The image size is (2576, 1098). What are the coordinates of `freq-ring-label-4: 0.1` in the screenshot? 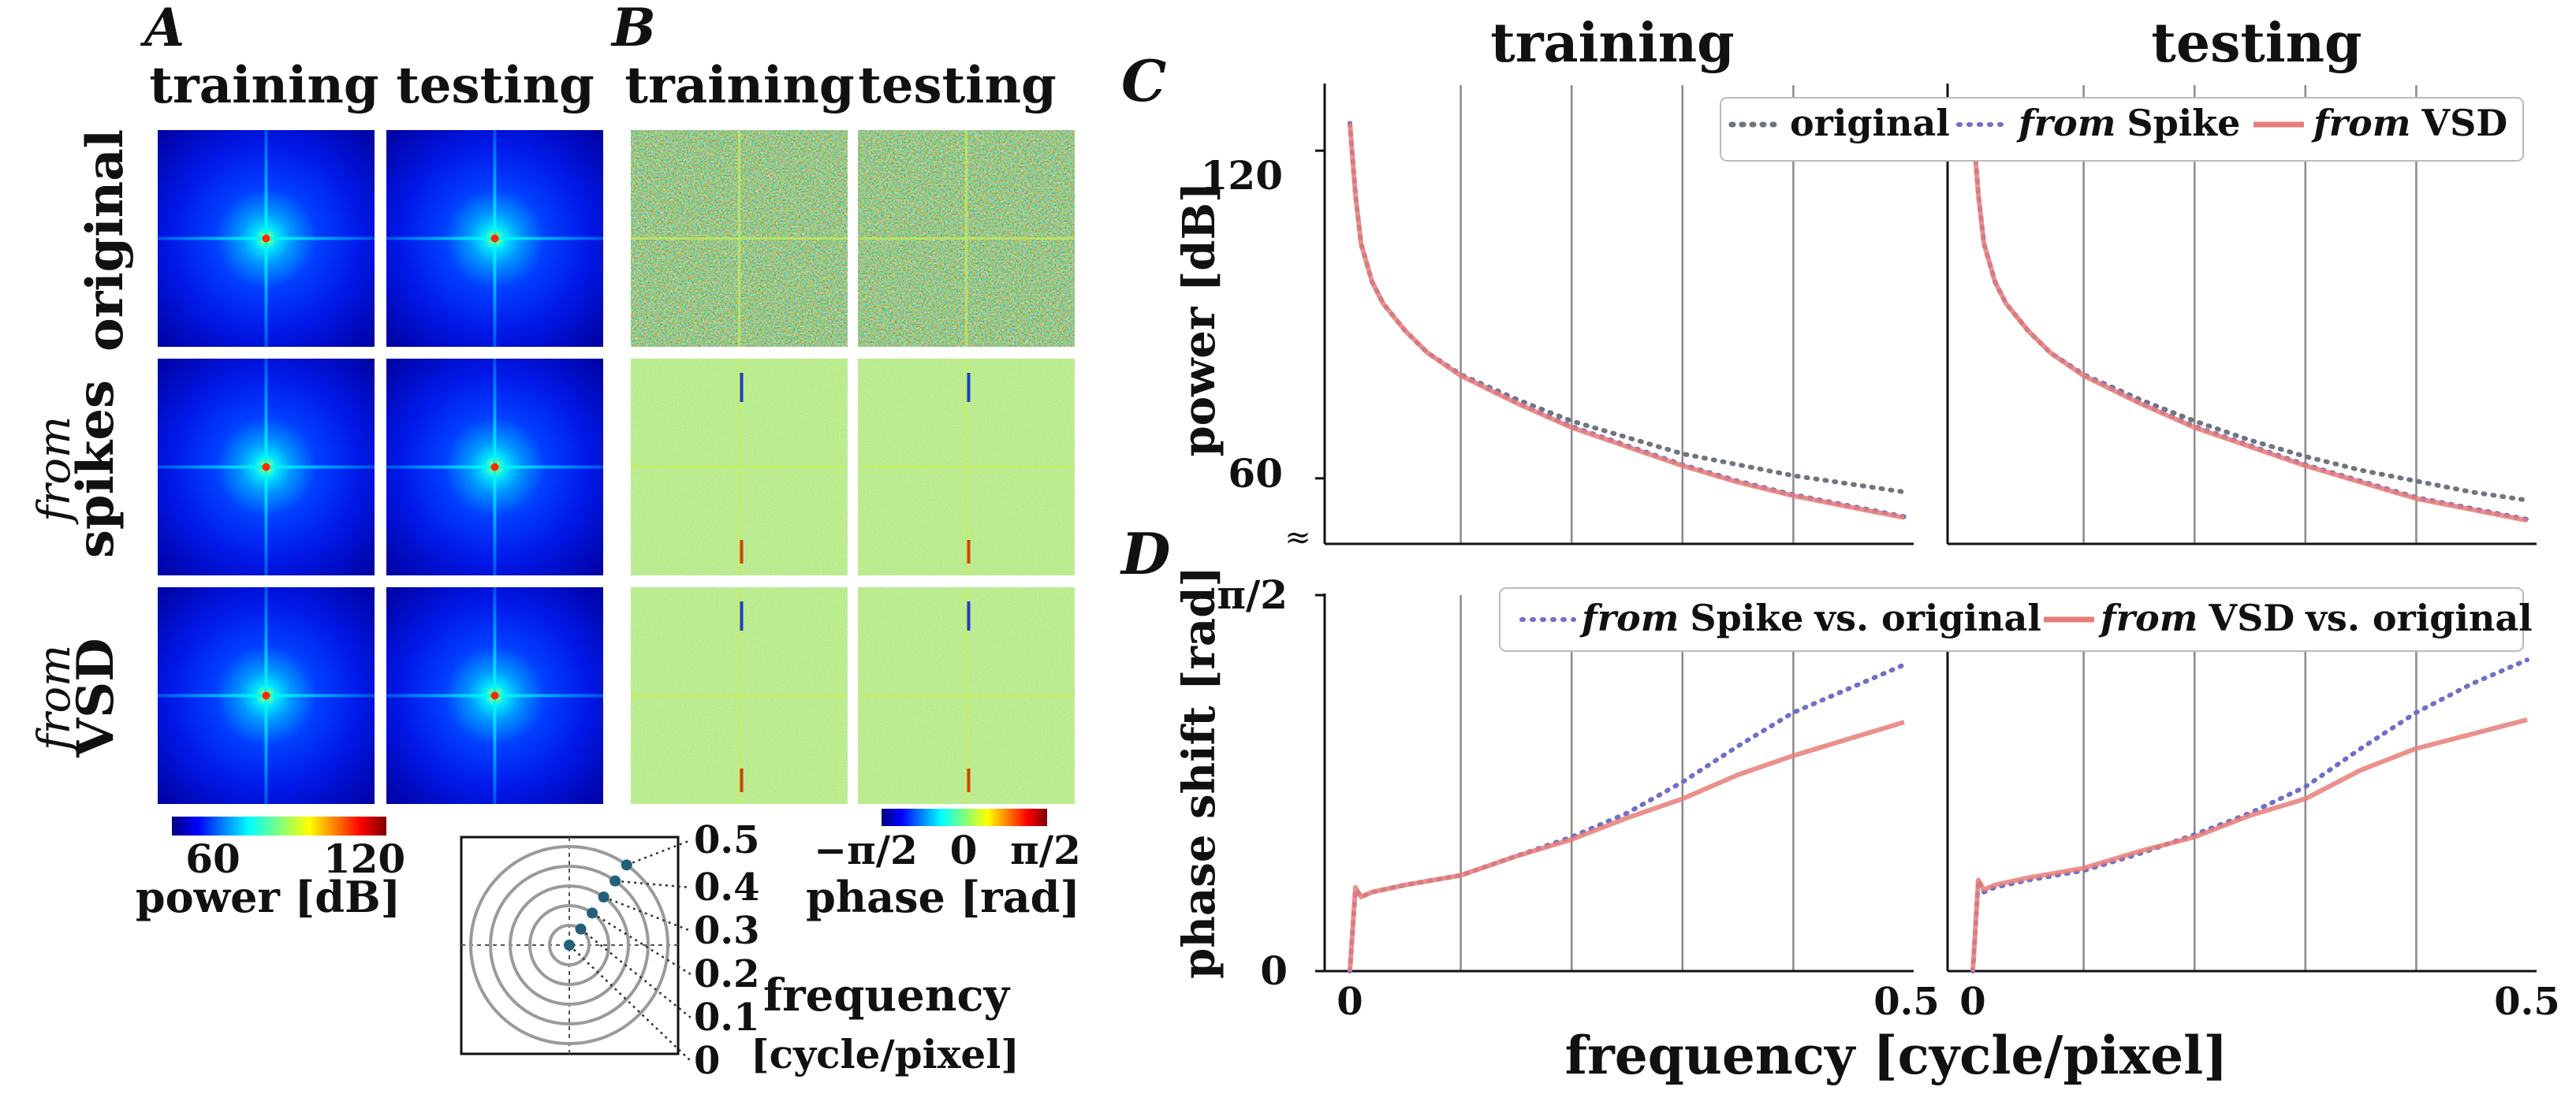 It's located at (727, 1018).